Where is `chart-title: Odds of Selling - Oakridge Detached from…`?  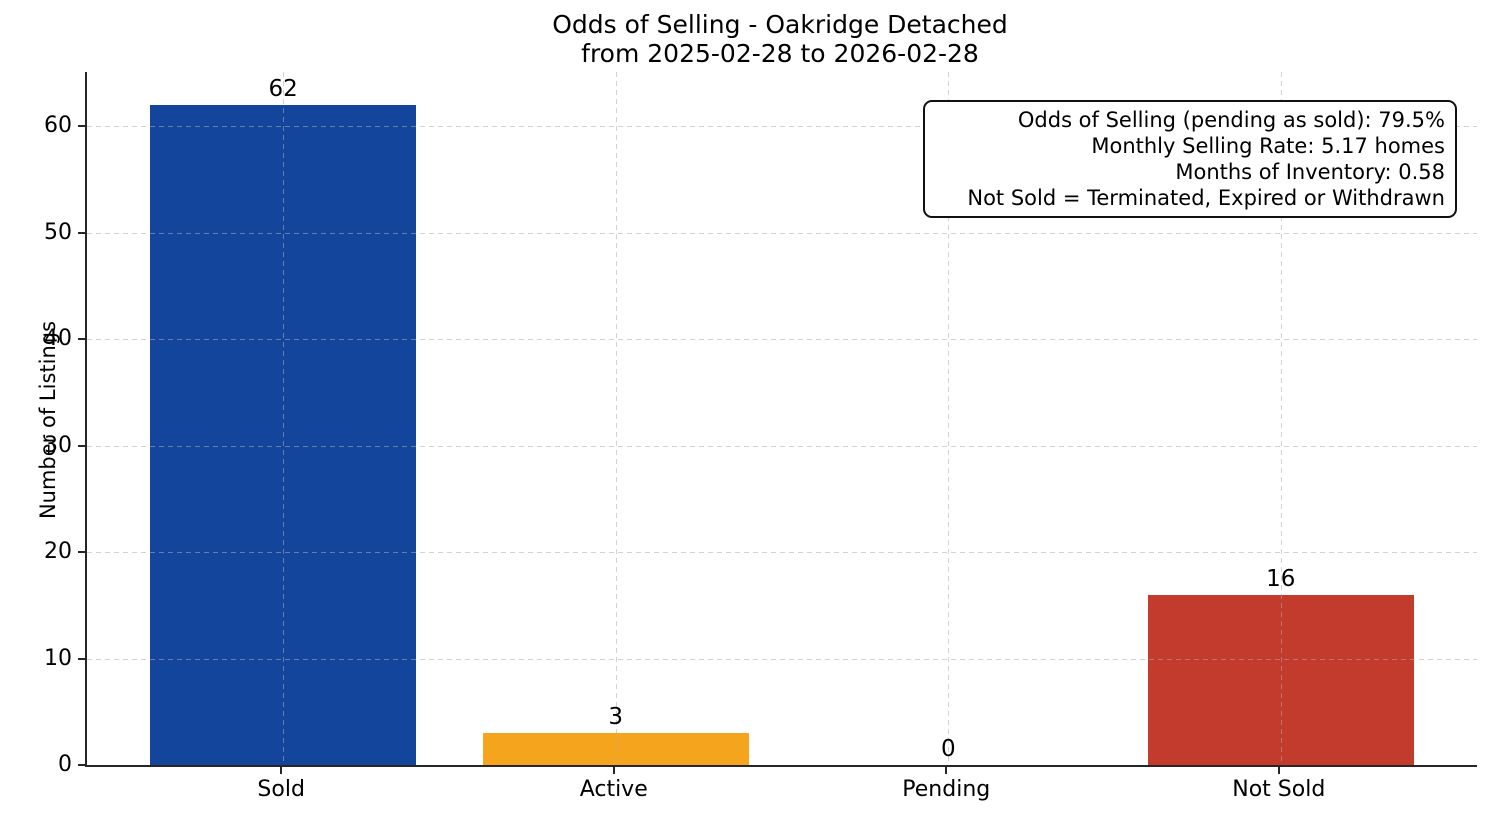
chart-title: Odds of Selling - Oakridge Detached from… is located at coordinates (780, 39).